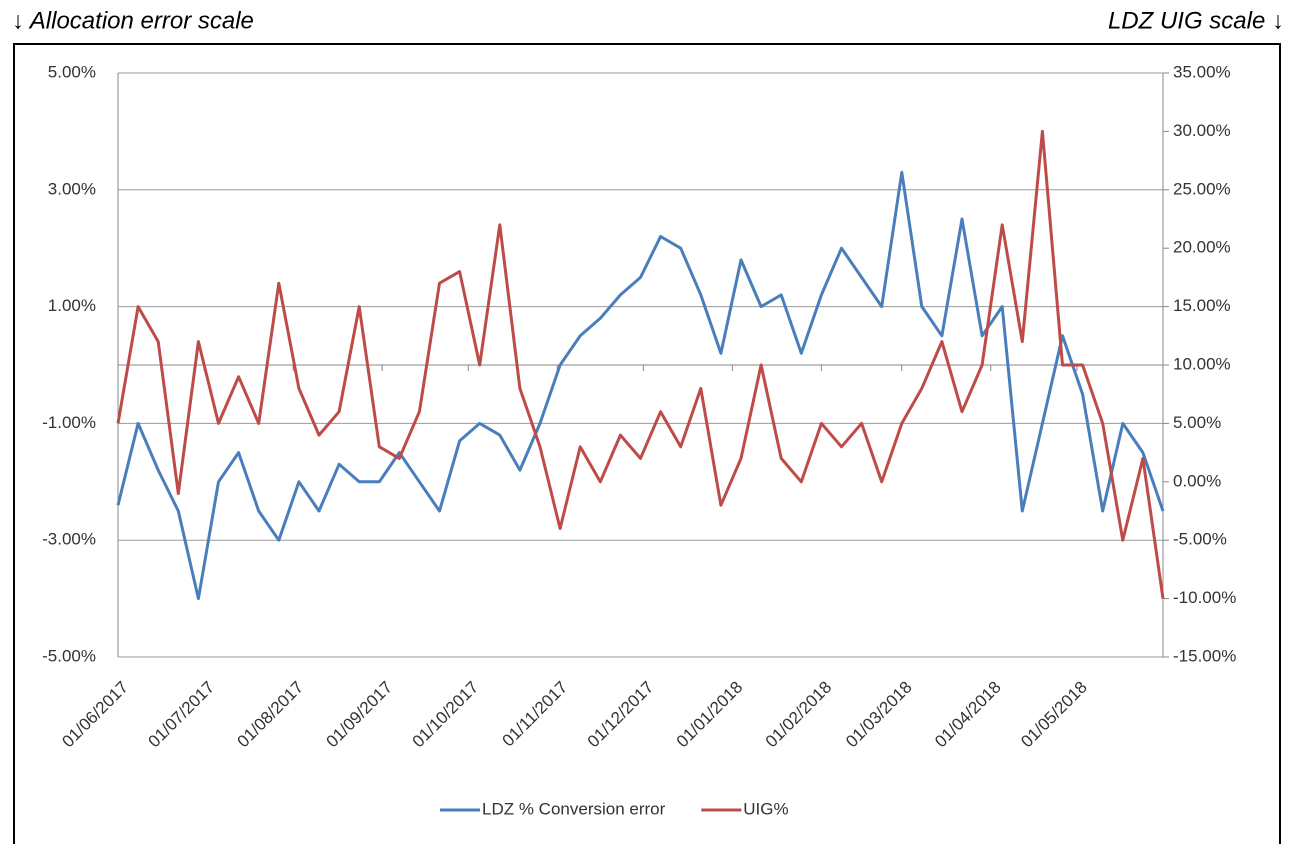 The height and width of the screenshot is (849, 1290). What do you see at coordinates (69, 422) in the screenshot?
I see `y-tick-label: -1.00%` at bounding box center [69, 422].